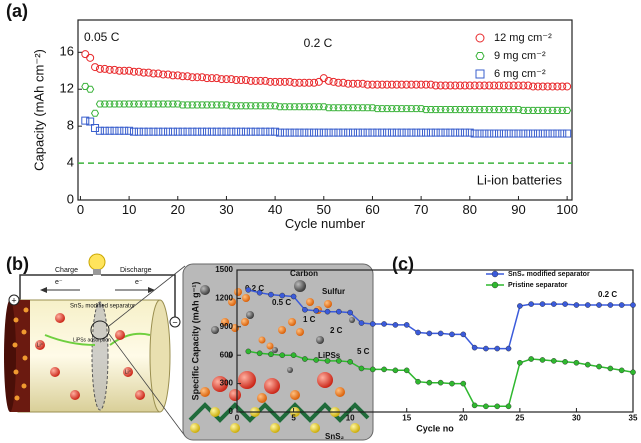 The width and height of the screenshot is (641, 443). What do you see at coordinates (520, 74) in the screenshot?
I see `legend-label: 6 mg cm⁻²` at bounding box center [520, 74].